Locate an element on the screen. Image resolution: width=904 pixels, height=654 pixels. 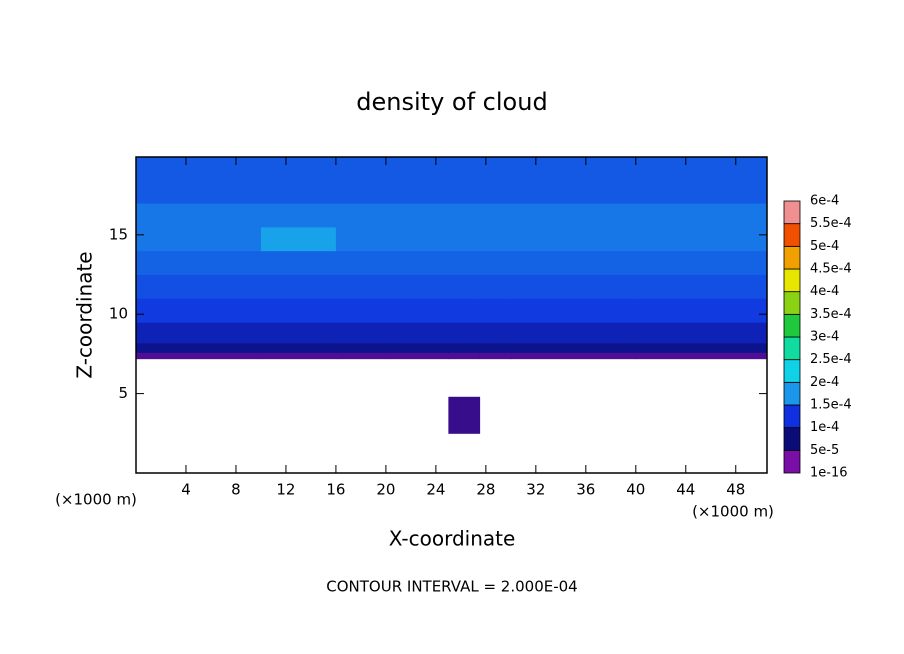
colorbar-label: 3.5e-4 is located at coordinates (831, 314).